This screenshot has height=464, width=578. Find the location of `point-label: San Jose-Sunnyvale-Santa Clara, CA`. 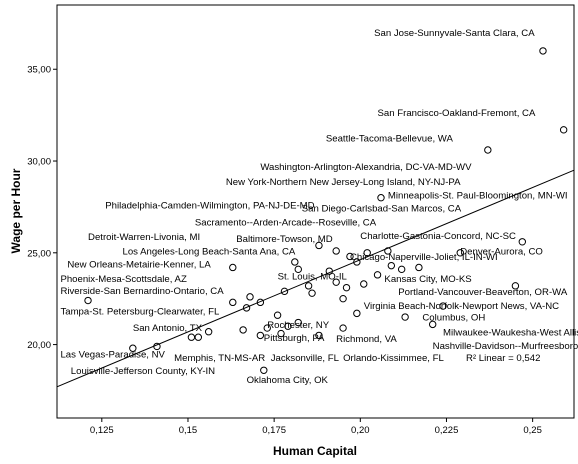

point-label: San Jose-Sunnyvale-Santa Clara, CA is located at coordinates (454, 33).